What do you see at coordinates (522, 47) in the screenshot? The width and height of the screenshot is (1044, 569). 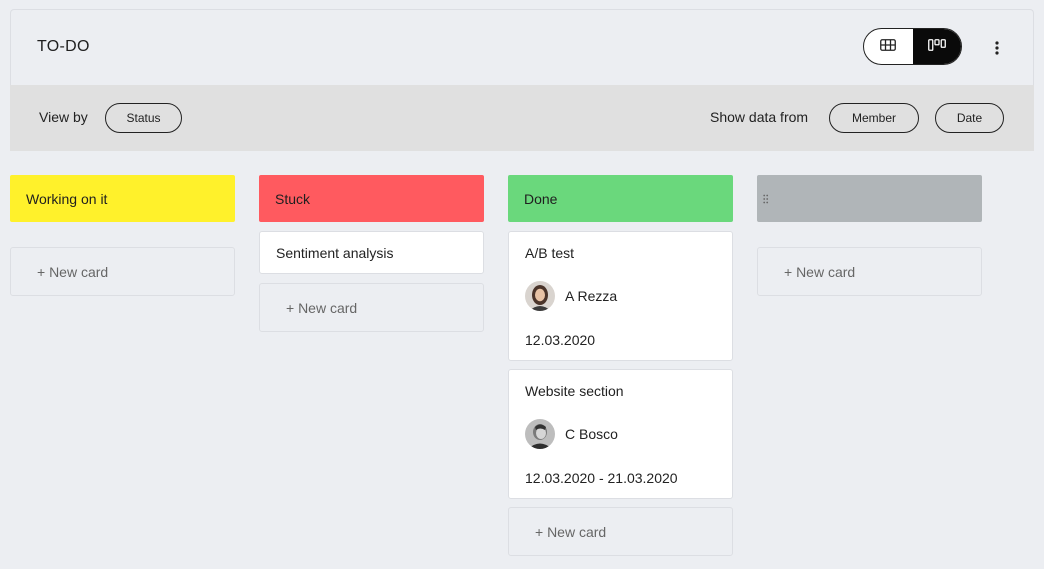 I see `board-header: TO-DO` at bounding box center [522, 47].